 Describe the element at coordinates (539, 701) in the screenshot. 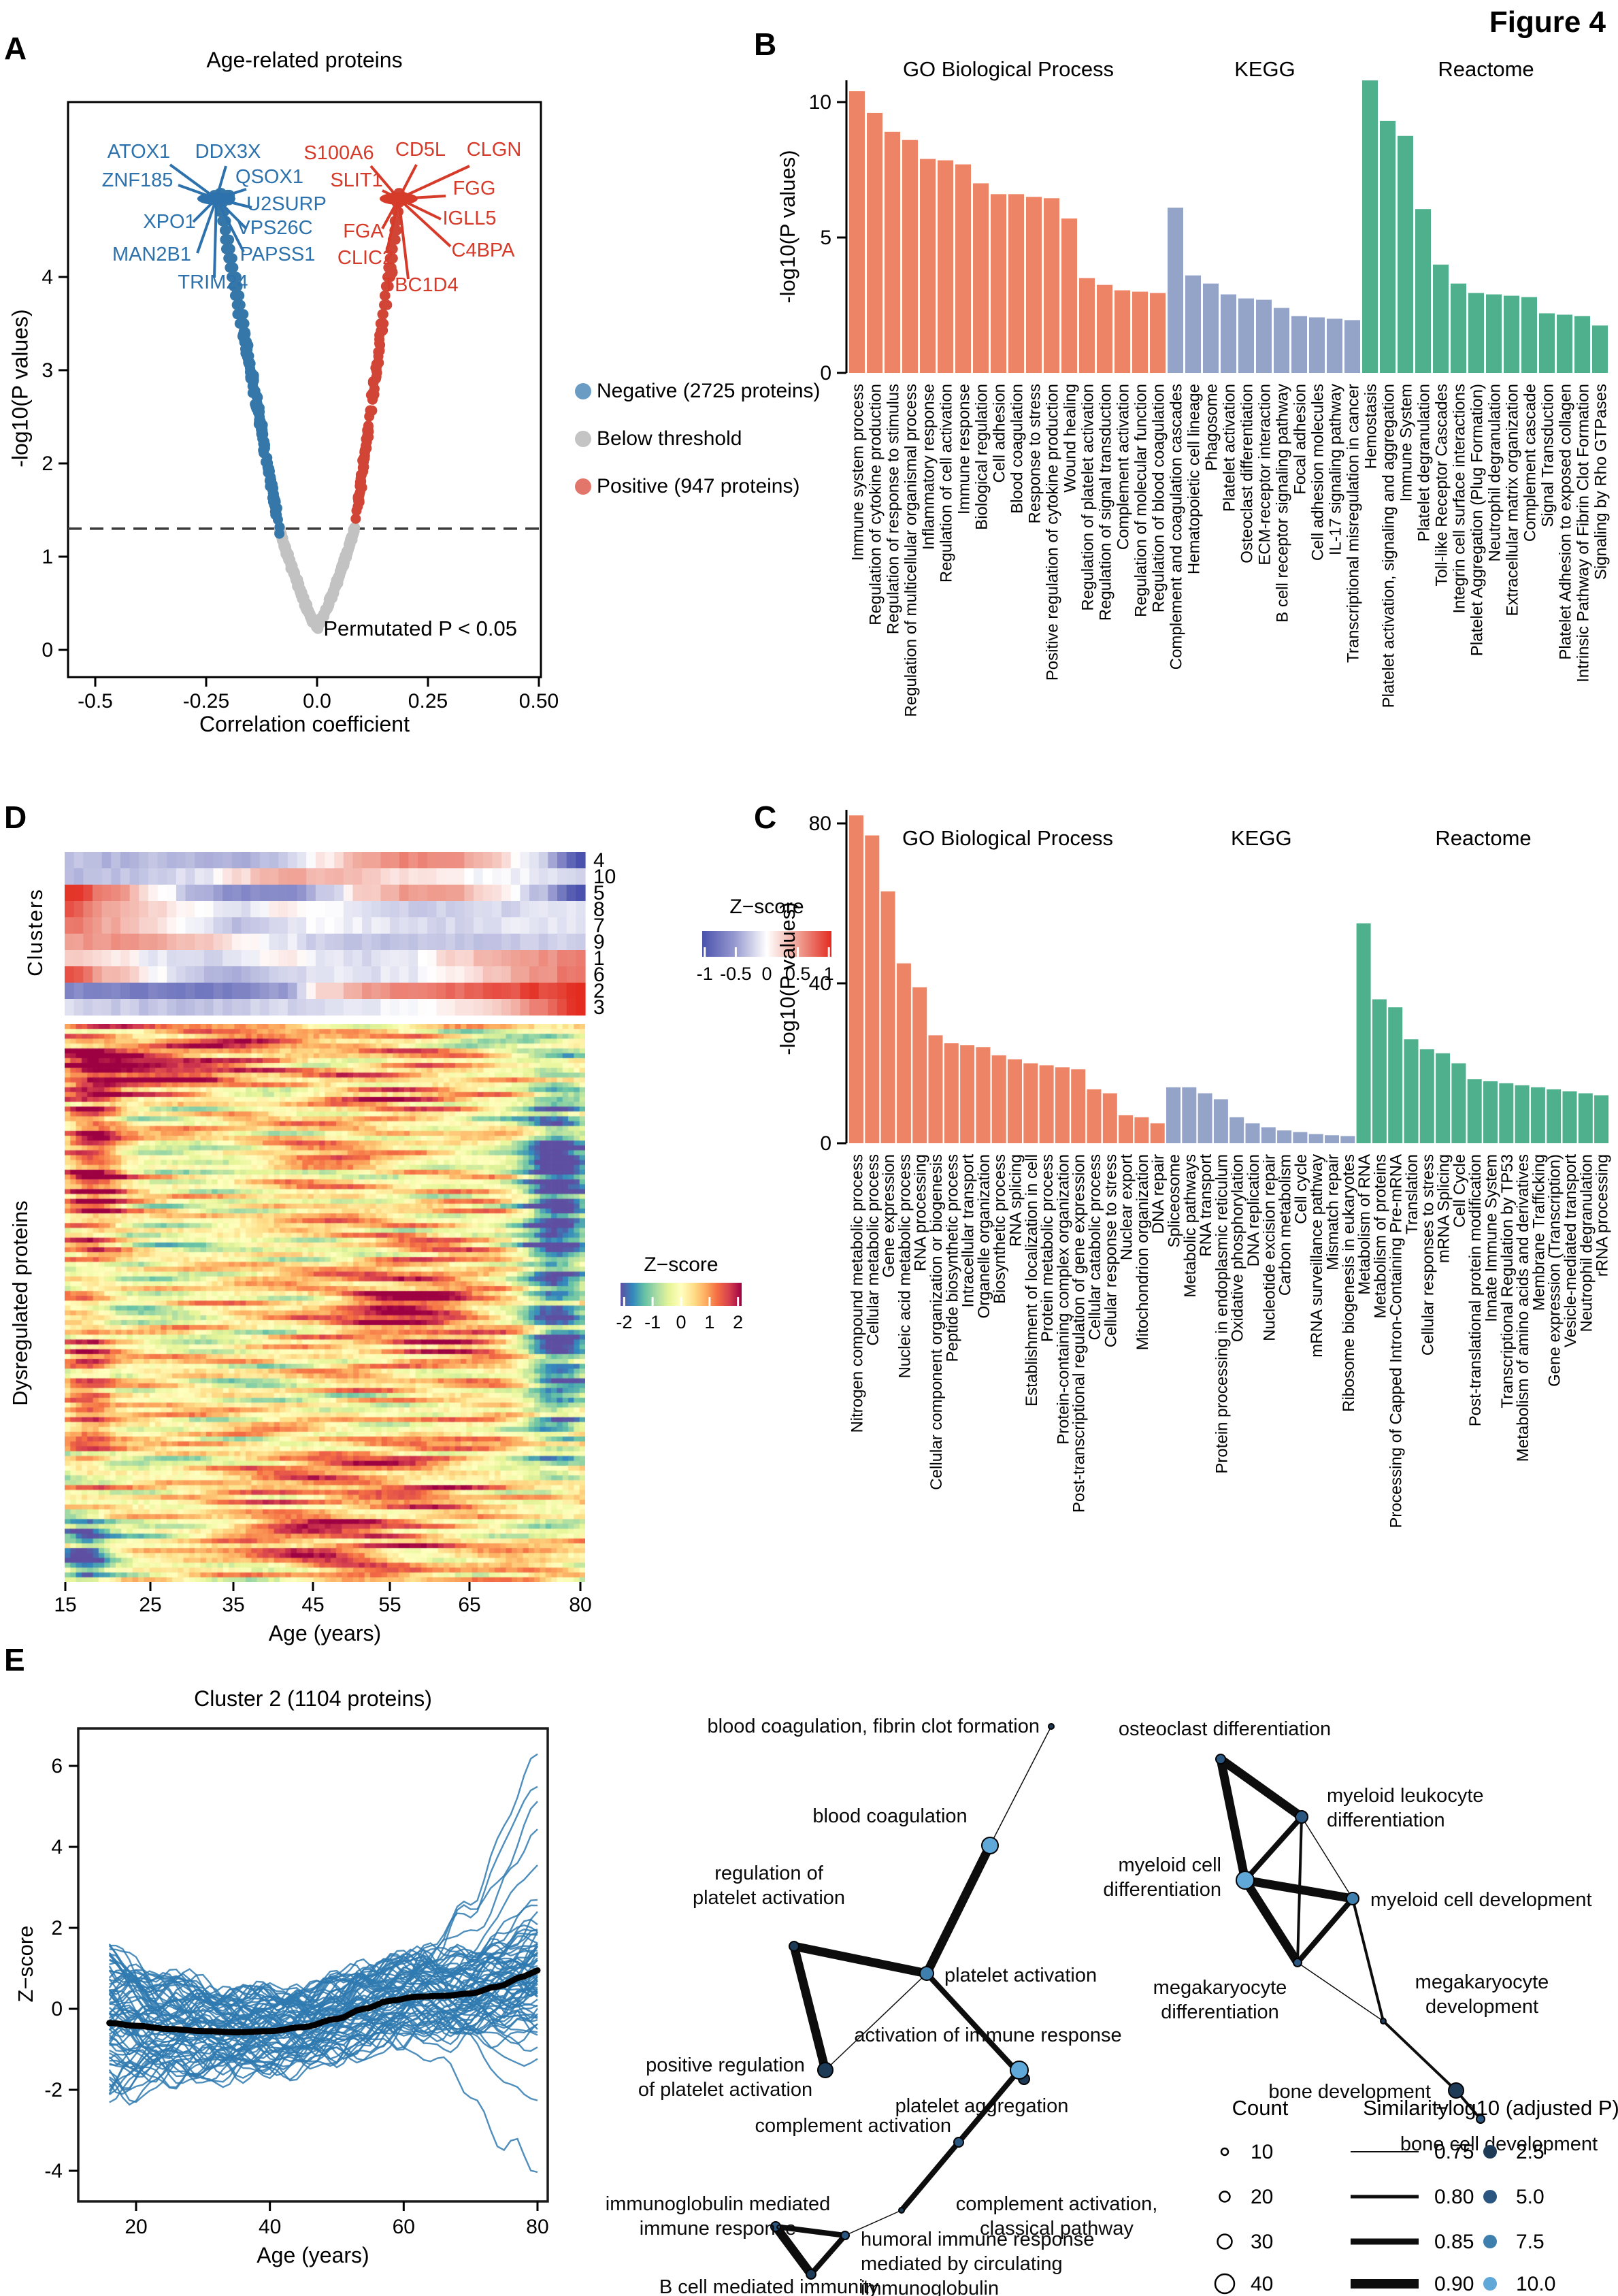

I see `x-tick-label: 0.50` at that location.